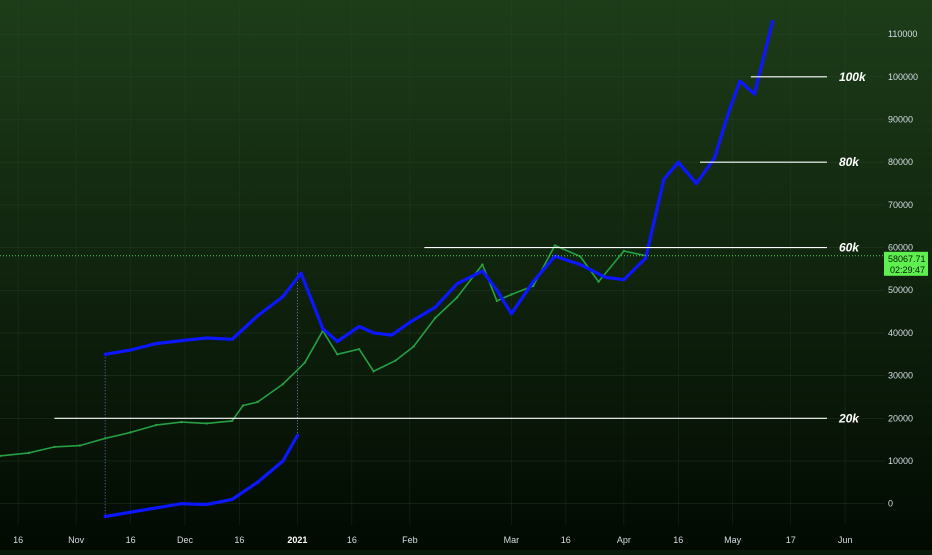 This screenshot has width=932, height=555. I want to click on y-tick-label: 40000, so click(900, 333).